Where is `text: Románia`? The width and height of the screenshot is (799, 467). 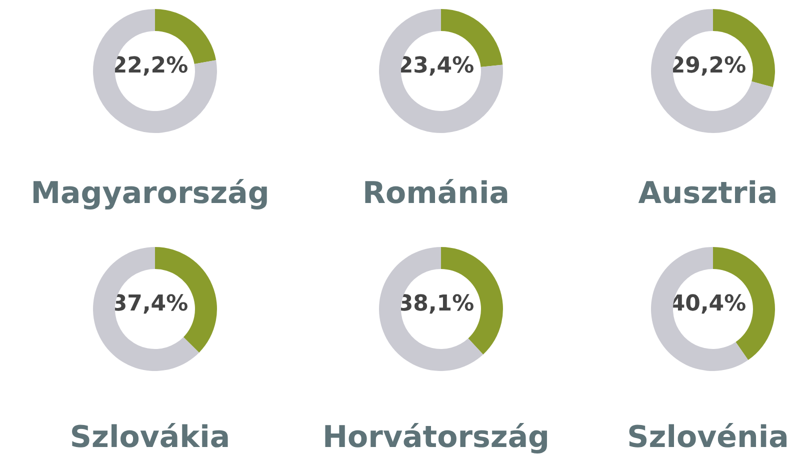 text: Románia is located at coordinates (436, 193).